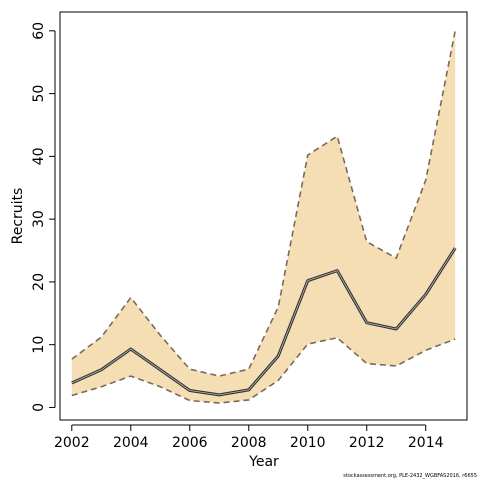 This screenshot has height=480, width=480. I want to click on y-tick-label: 10, so click(39, 345).